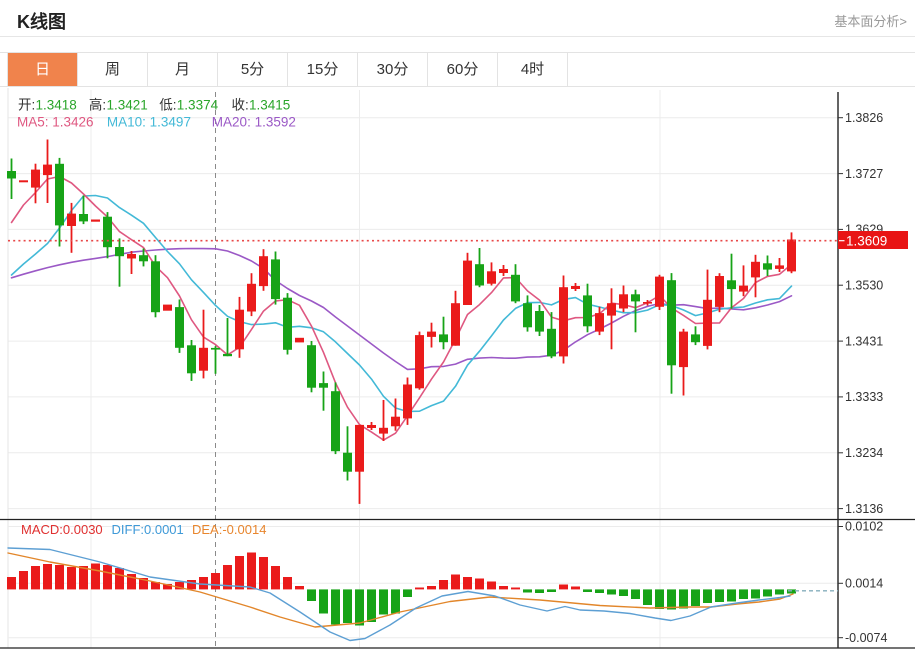  I want to click on svg-text: 1.3415, so click(269, 105).